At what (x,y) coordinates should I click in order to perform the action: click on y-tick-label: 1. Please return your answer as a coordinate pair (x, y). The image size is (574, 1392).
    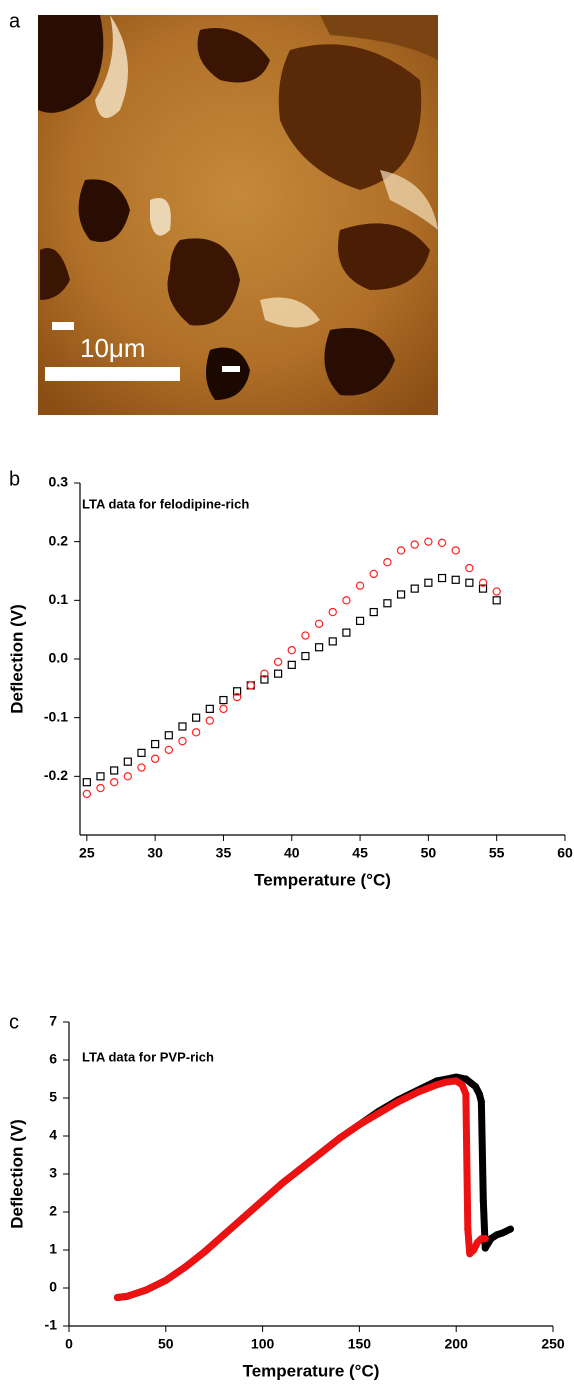
    Looking at the image, I should click on (53, 1249).